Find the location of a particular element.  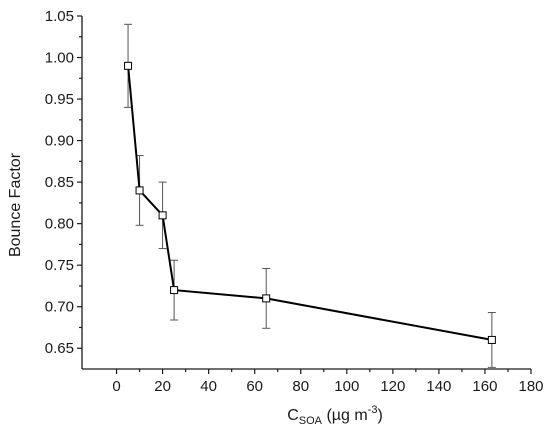

y-tick-label: 1.00 is located at coordinates (59, 58).